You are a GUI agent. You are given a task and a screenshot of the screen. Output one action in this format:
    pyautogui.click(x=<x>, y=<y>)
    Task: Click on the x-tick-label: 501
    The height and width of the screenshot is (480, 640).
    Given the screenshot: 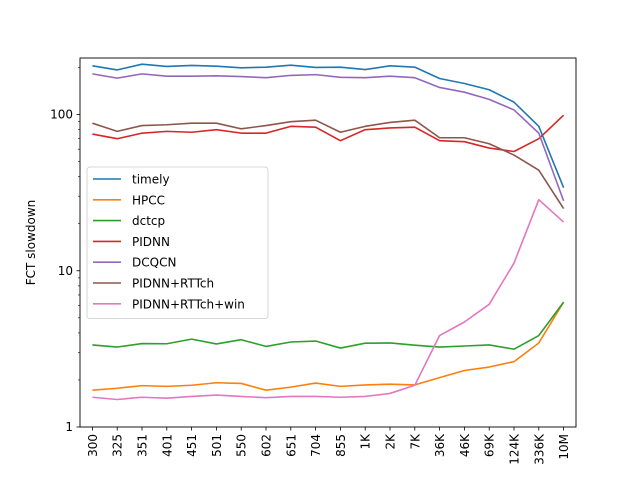 What is the action you would take?
    pyautogui.click(x=217, y=445)
    